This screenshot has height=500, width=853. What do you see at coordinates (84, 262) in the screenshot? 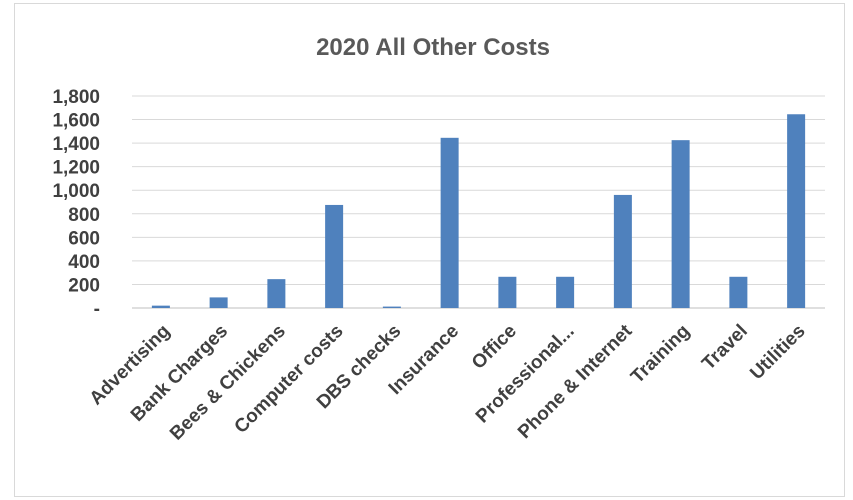
I see `y-tick-label: 400` at bounding box center [84, 262].